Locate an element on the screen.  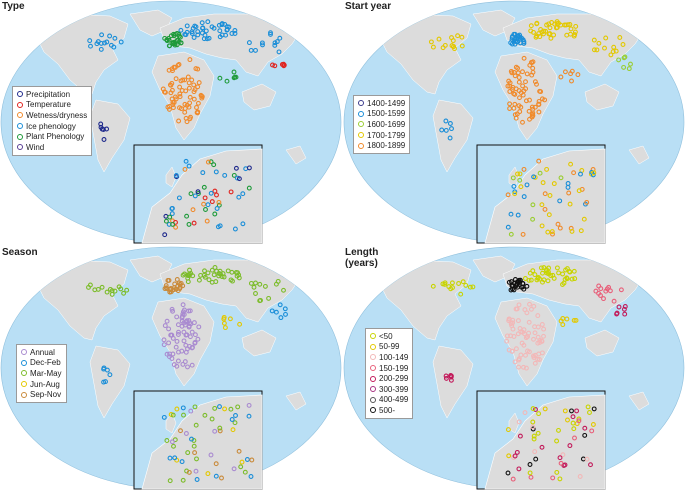
legend-item: Ice phenology is located at coordinates (52, 126).